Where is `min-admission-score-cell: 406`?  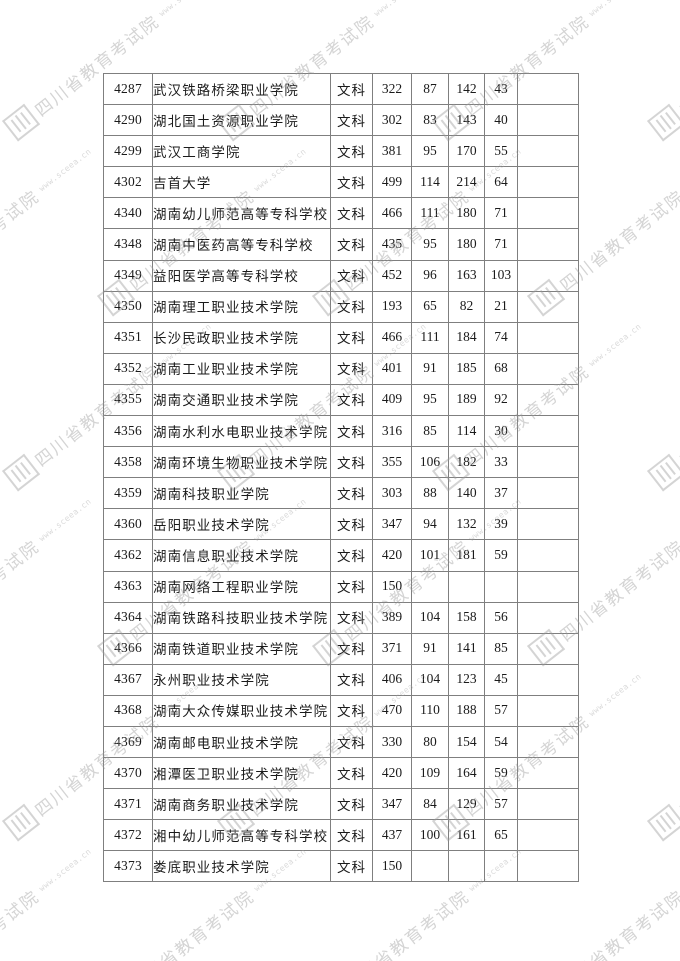
min-admission-score-cell: 406 is located at coordinates (392, 679).